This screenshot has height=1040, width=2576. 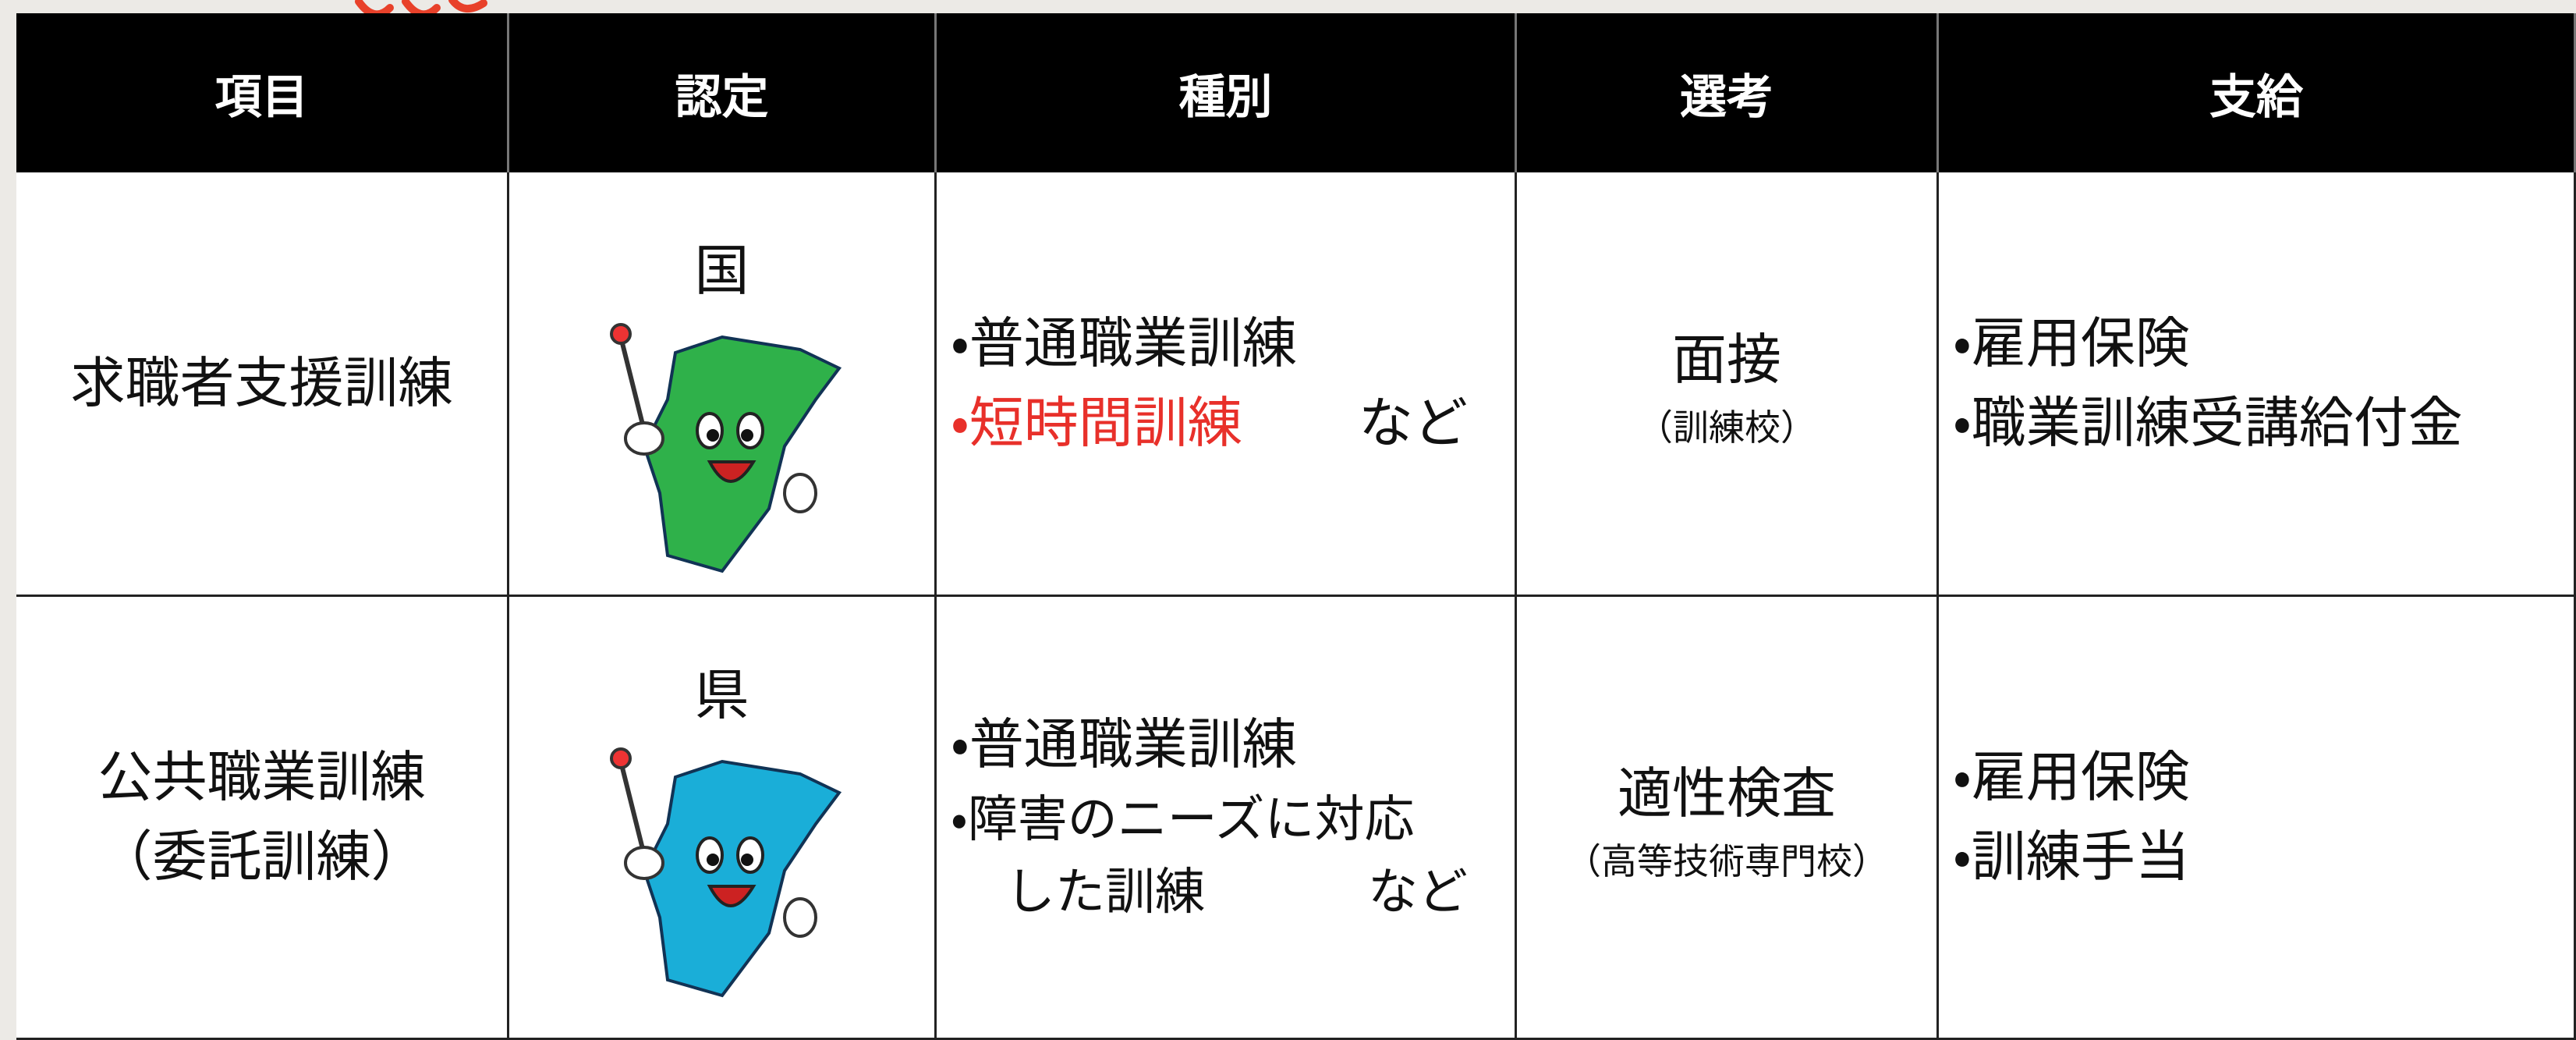 I want to click on item-text: 求職者支援訓練, so click(x=261, y=383).